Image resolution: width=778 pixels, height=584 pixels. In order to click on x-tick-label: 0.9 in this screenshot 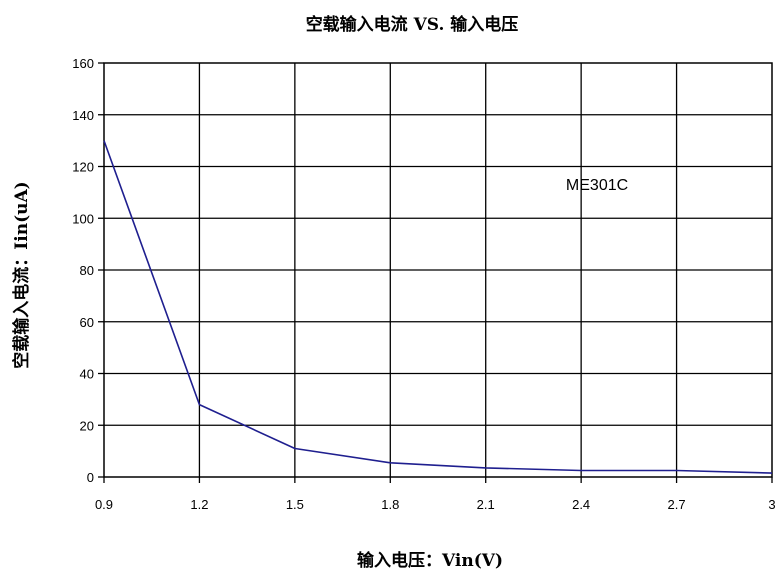, I will do `click(104, 504)`.